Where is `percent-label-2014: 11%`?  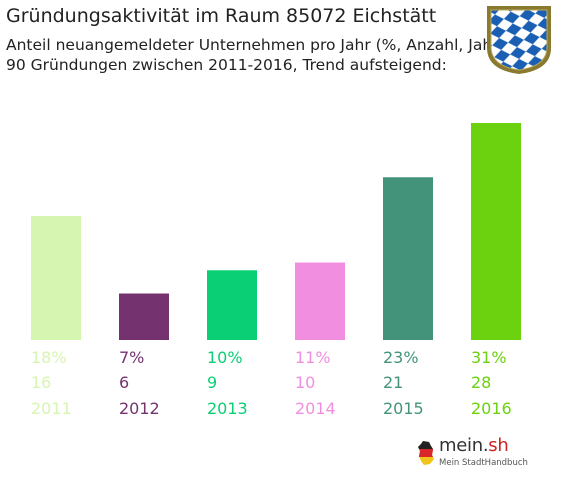 percent-label-2014: 11% is located at coordinates (313, 357).